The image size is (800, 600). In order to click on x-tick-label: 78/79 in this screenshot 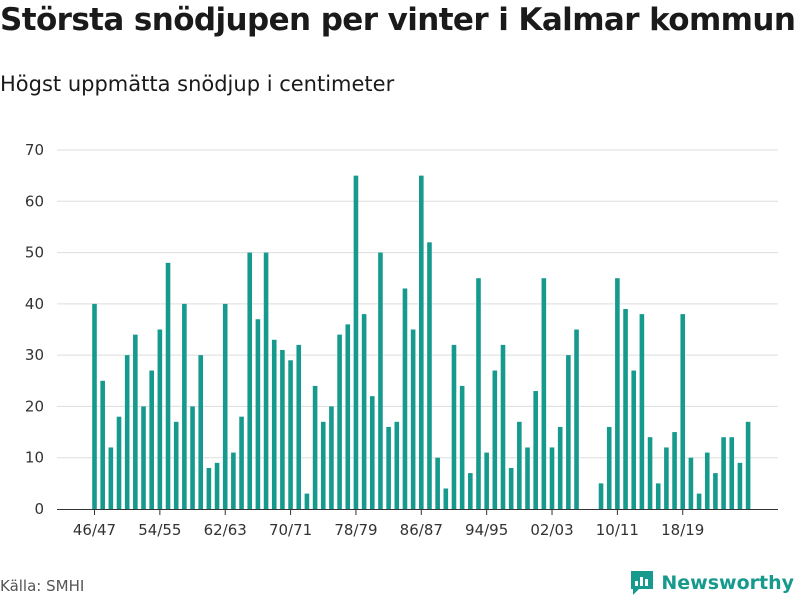, I will do `click(355, 530)`.